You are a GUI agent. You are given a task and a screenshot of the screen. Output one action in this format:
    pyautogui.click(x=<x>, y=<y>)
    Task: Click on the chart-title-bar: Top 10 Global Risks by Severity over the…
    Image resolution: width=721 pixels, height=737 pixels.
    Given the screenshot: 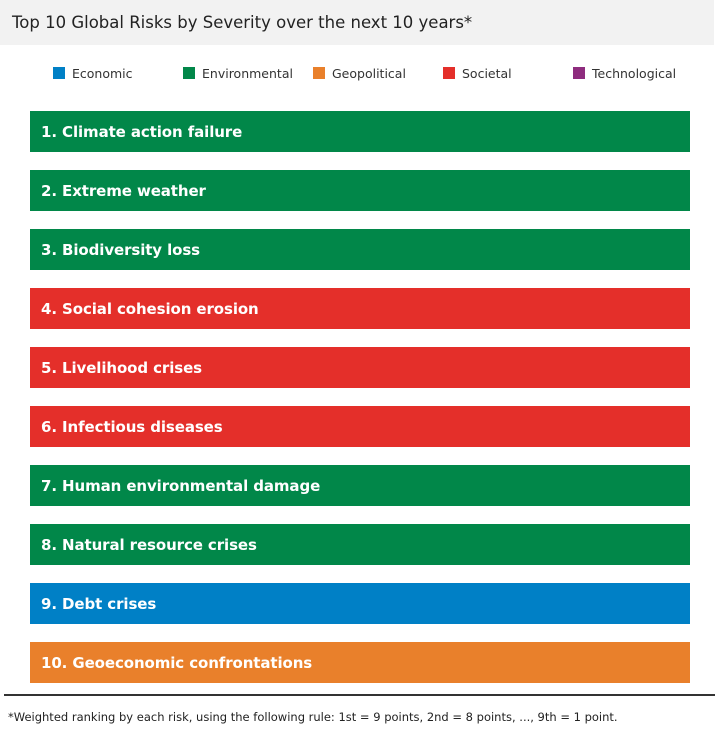 What is the action you would take?
    pyautogui.click(x=357, y=22)
    